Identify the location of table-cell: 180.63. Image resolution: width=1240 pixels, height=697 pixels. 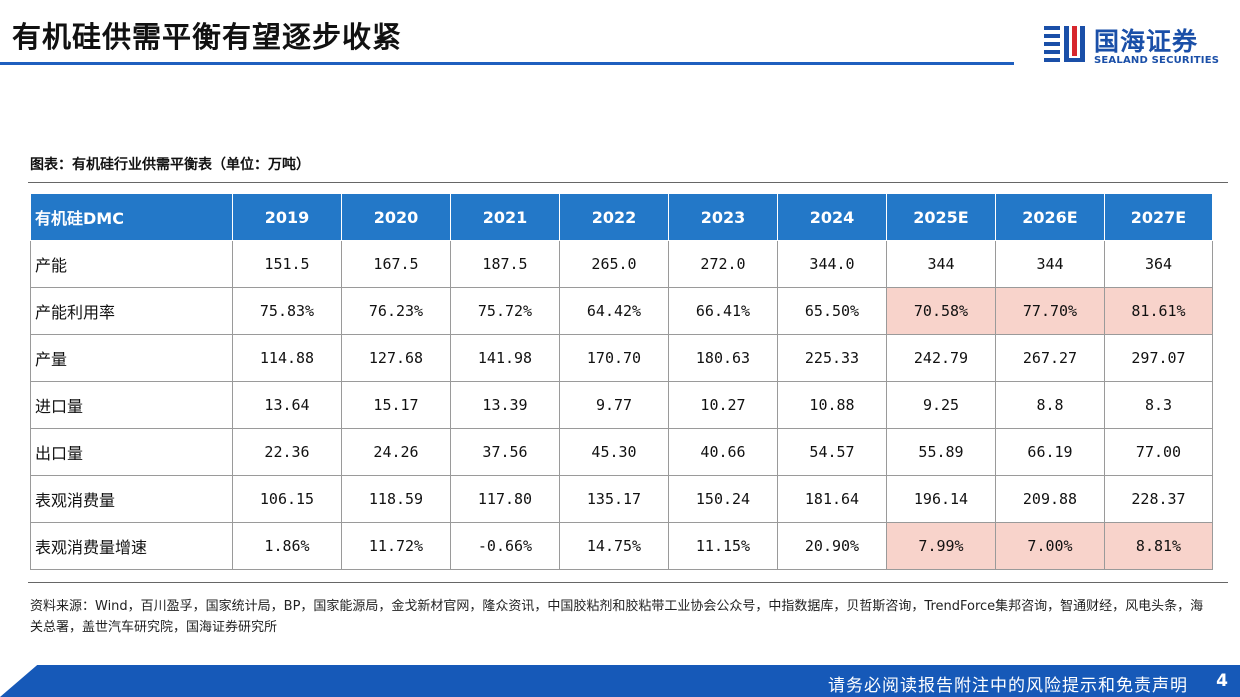
(723, 358).